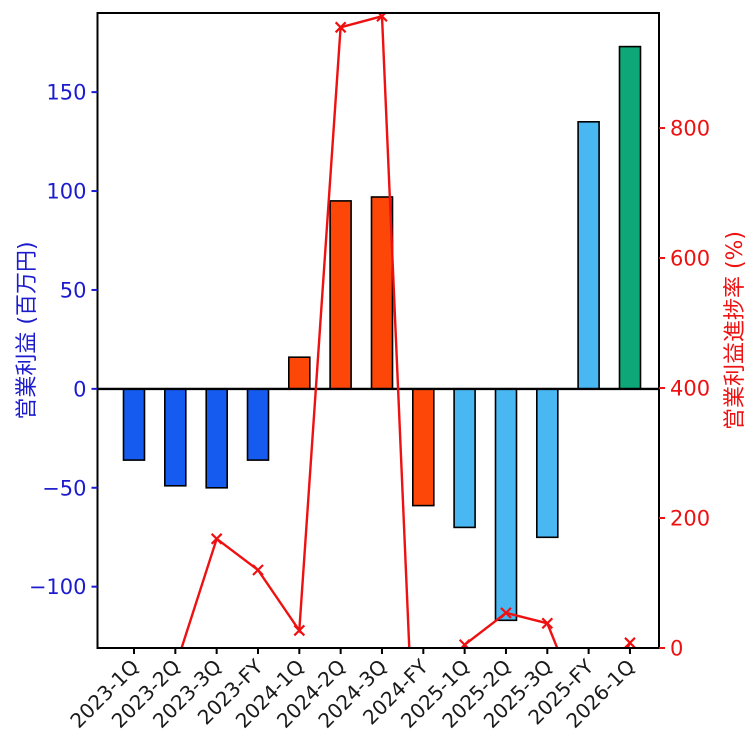 The width and height of the screenshot is (750, 754). Describe the element at coordinates (588, 255) in the screenshot. I see `bar-2025-FY` at that location.